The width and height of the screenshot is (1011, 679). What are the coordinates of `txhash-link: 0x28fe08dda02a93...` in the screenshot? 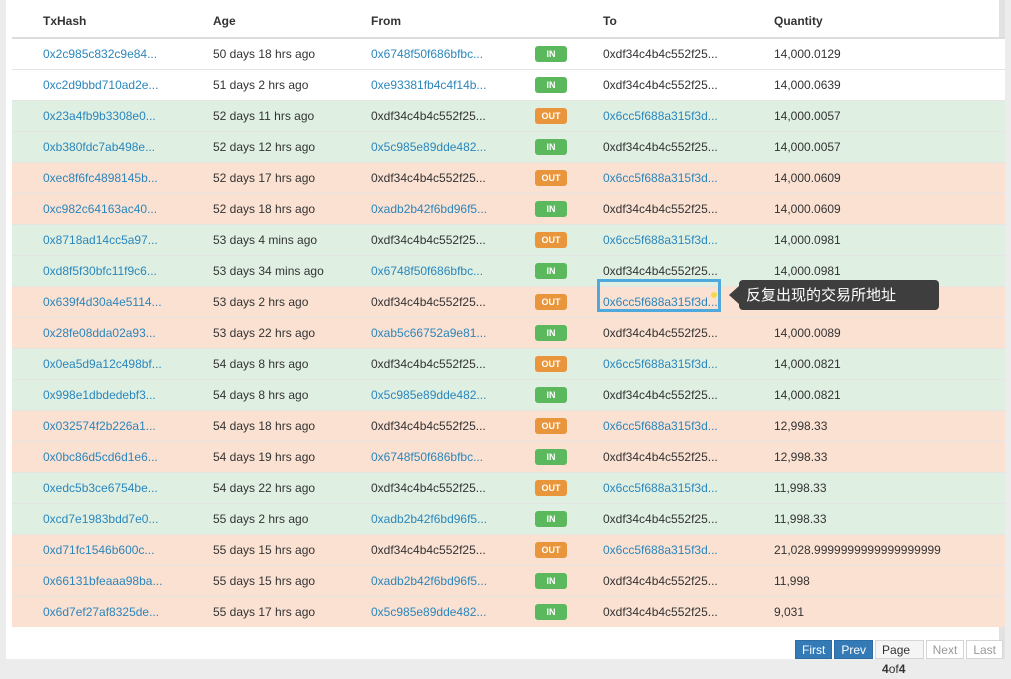 It's located at (99, 333).